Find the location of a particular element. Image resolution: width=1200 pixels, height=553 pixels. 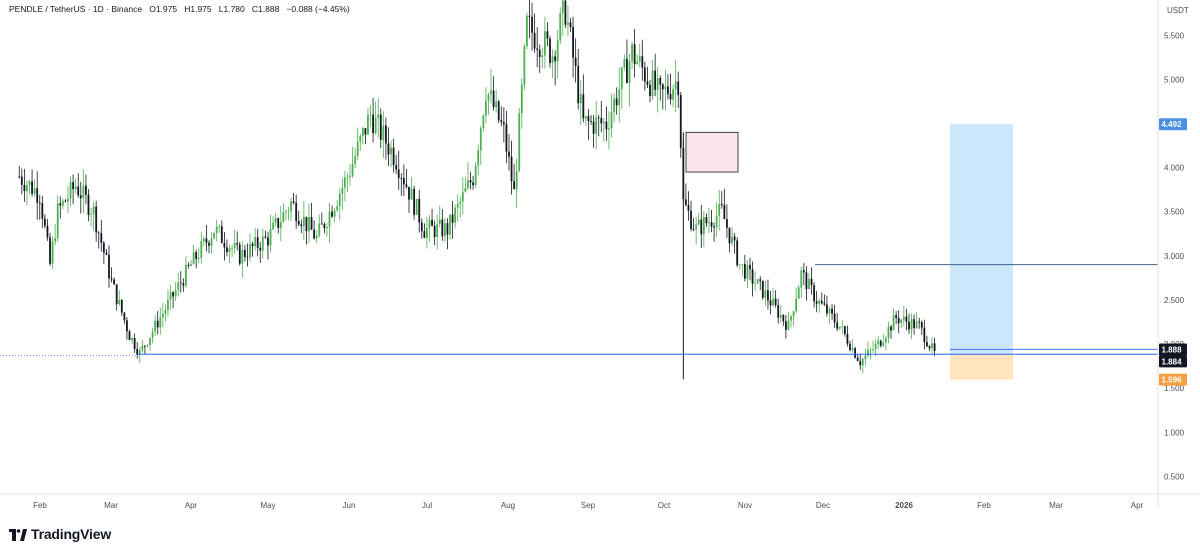

last-price-tag-bg is located at coordinates (1173, 349).